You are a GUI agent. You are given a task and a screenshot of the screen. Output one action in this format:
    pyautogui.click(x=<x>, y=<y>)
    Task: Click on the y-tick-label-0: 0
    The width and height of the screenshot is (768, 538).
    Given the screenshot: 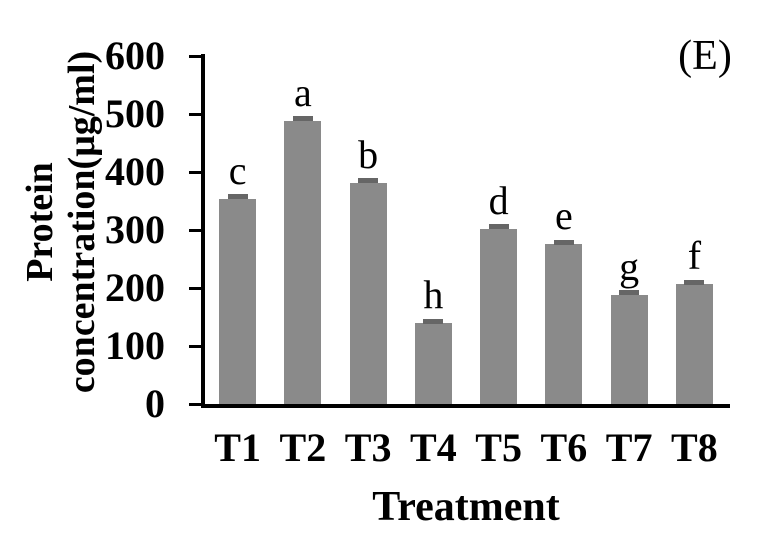 What is the action you would take?
    pyautogui.click(x=155, y=403)
    